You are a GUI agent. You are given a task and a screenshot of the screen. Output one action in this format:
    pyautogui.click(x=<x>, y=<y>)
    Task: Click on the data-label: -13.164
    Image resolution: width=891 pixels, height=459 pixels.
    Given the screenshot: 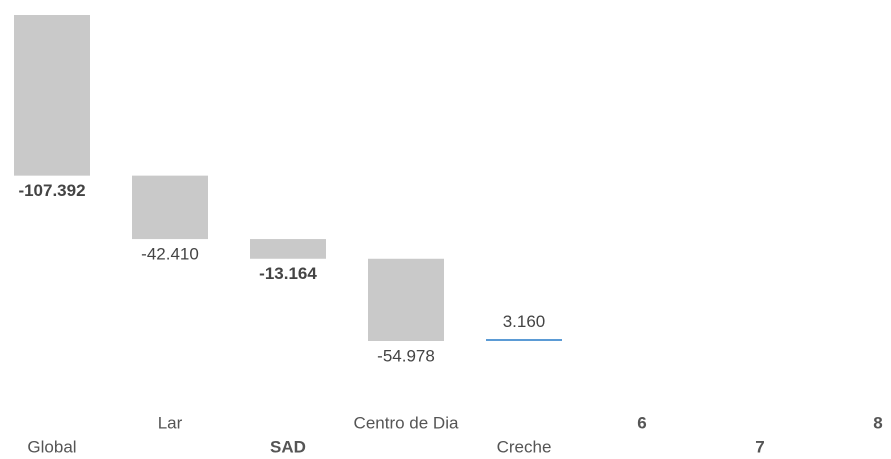 What is the action you would take?
    pyautogui.click(x=288, y=273)
    